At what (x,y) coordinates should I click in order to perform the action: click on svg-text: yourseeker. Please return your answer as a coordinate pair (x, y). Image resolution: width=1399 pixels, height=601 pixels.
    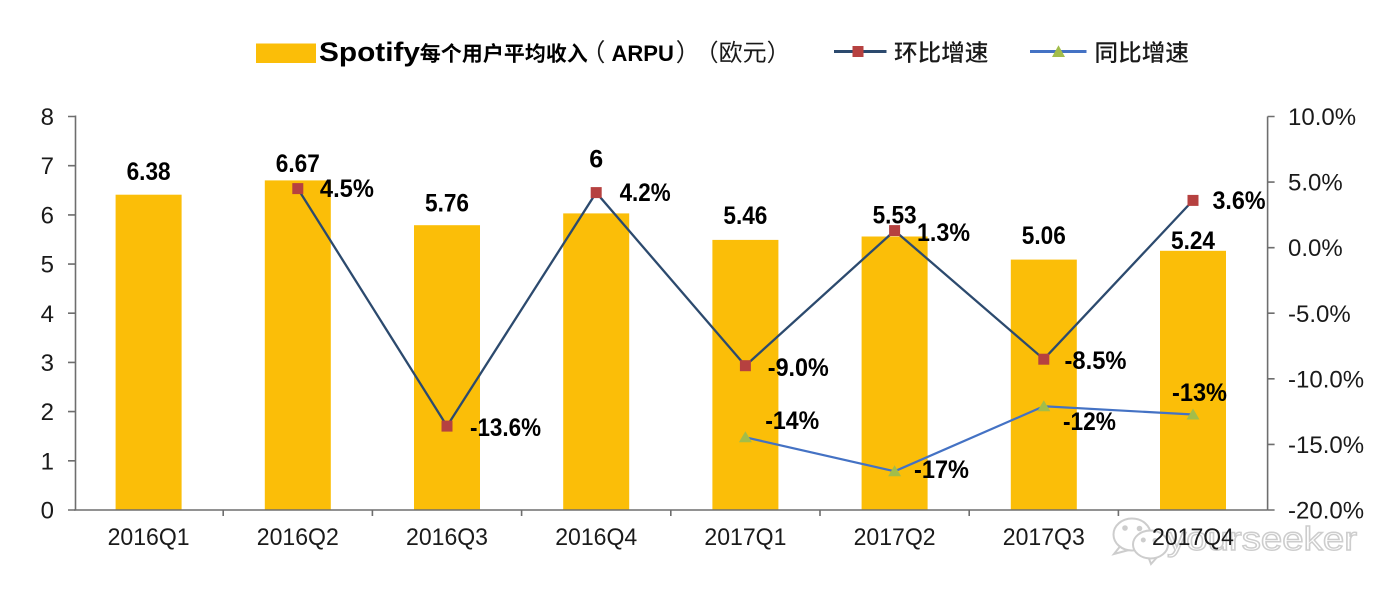
    Looking at the image, I should click on (1262, 538).